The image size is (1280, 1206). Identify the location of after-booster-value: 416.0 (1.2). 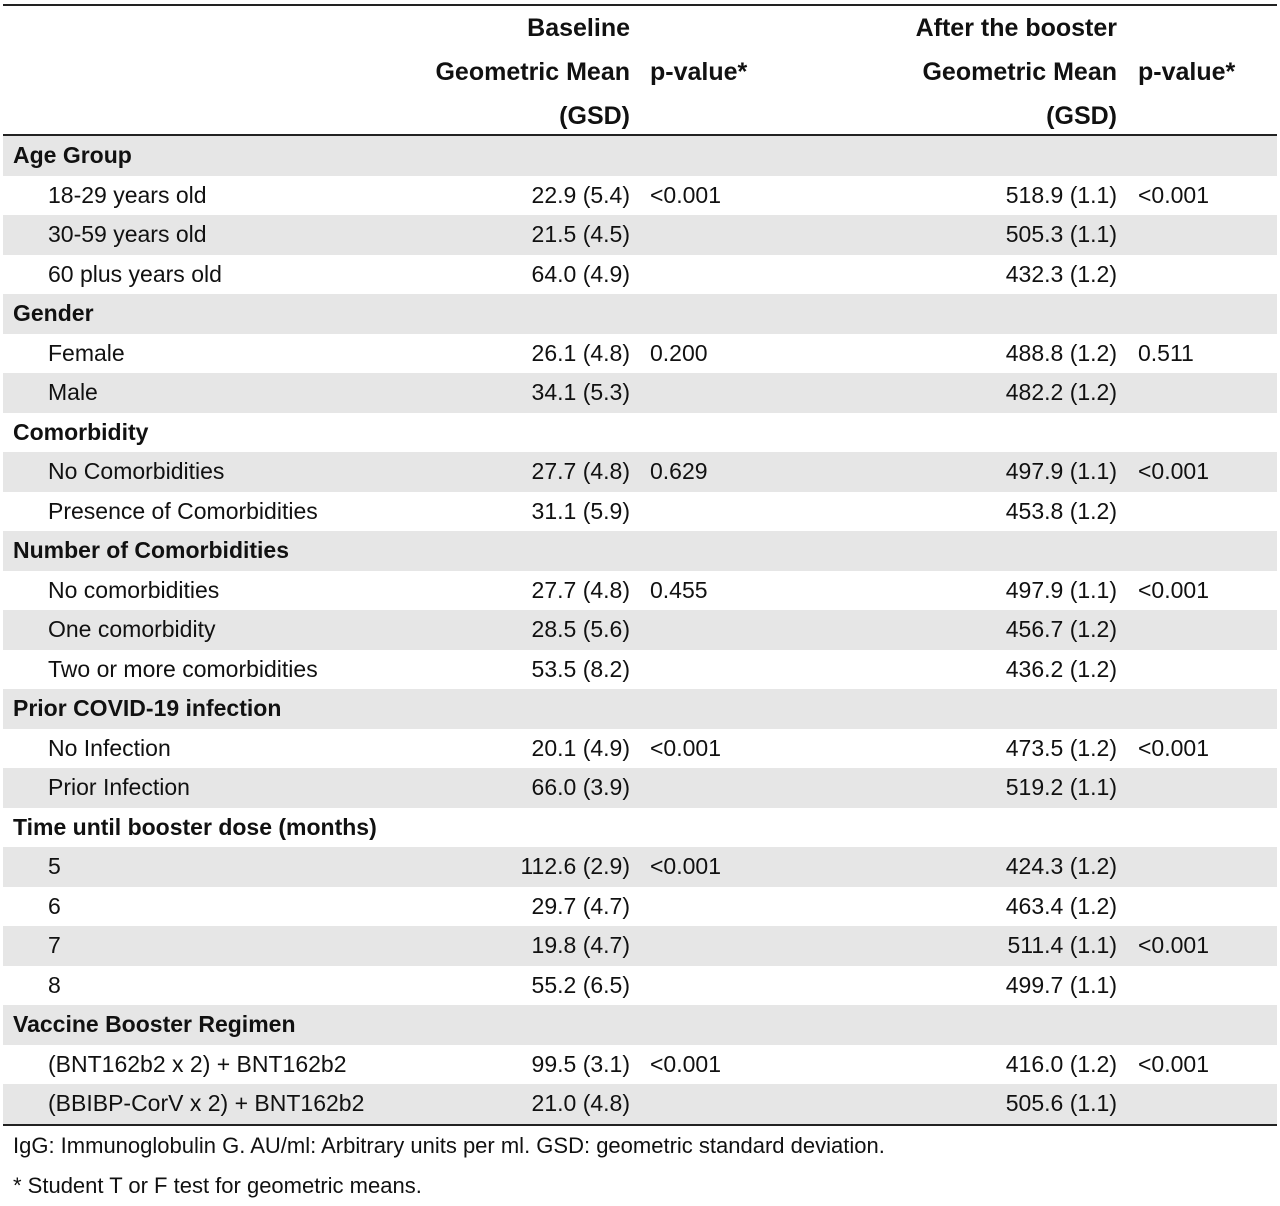
(1061, 1063).